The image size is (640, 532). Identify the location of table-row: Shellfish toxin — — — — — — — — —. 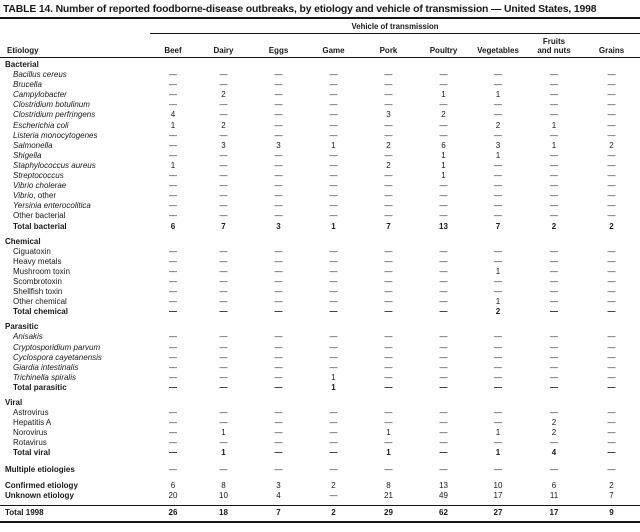
(320, 292).